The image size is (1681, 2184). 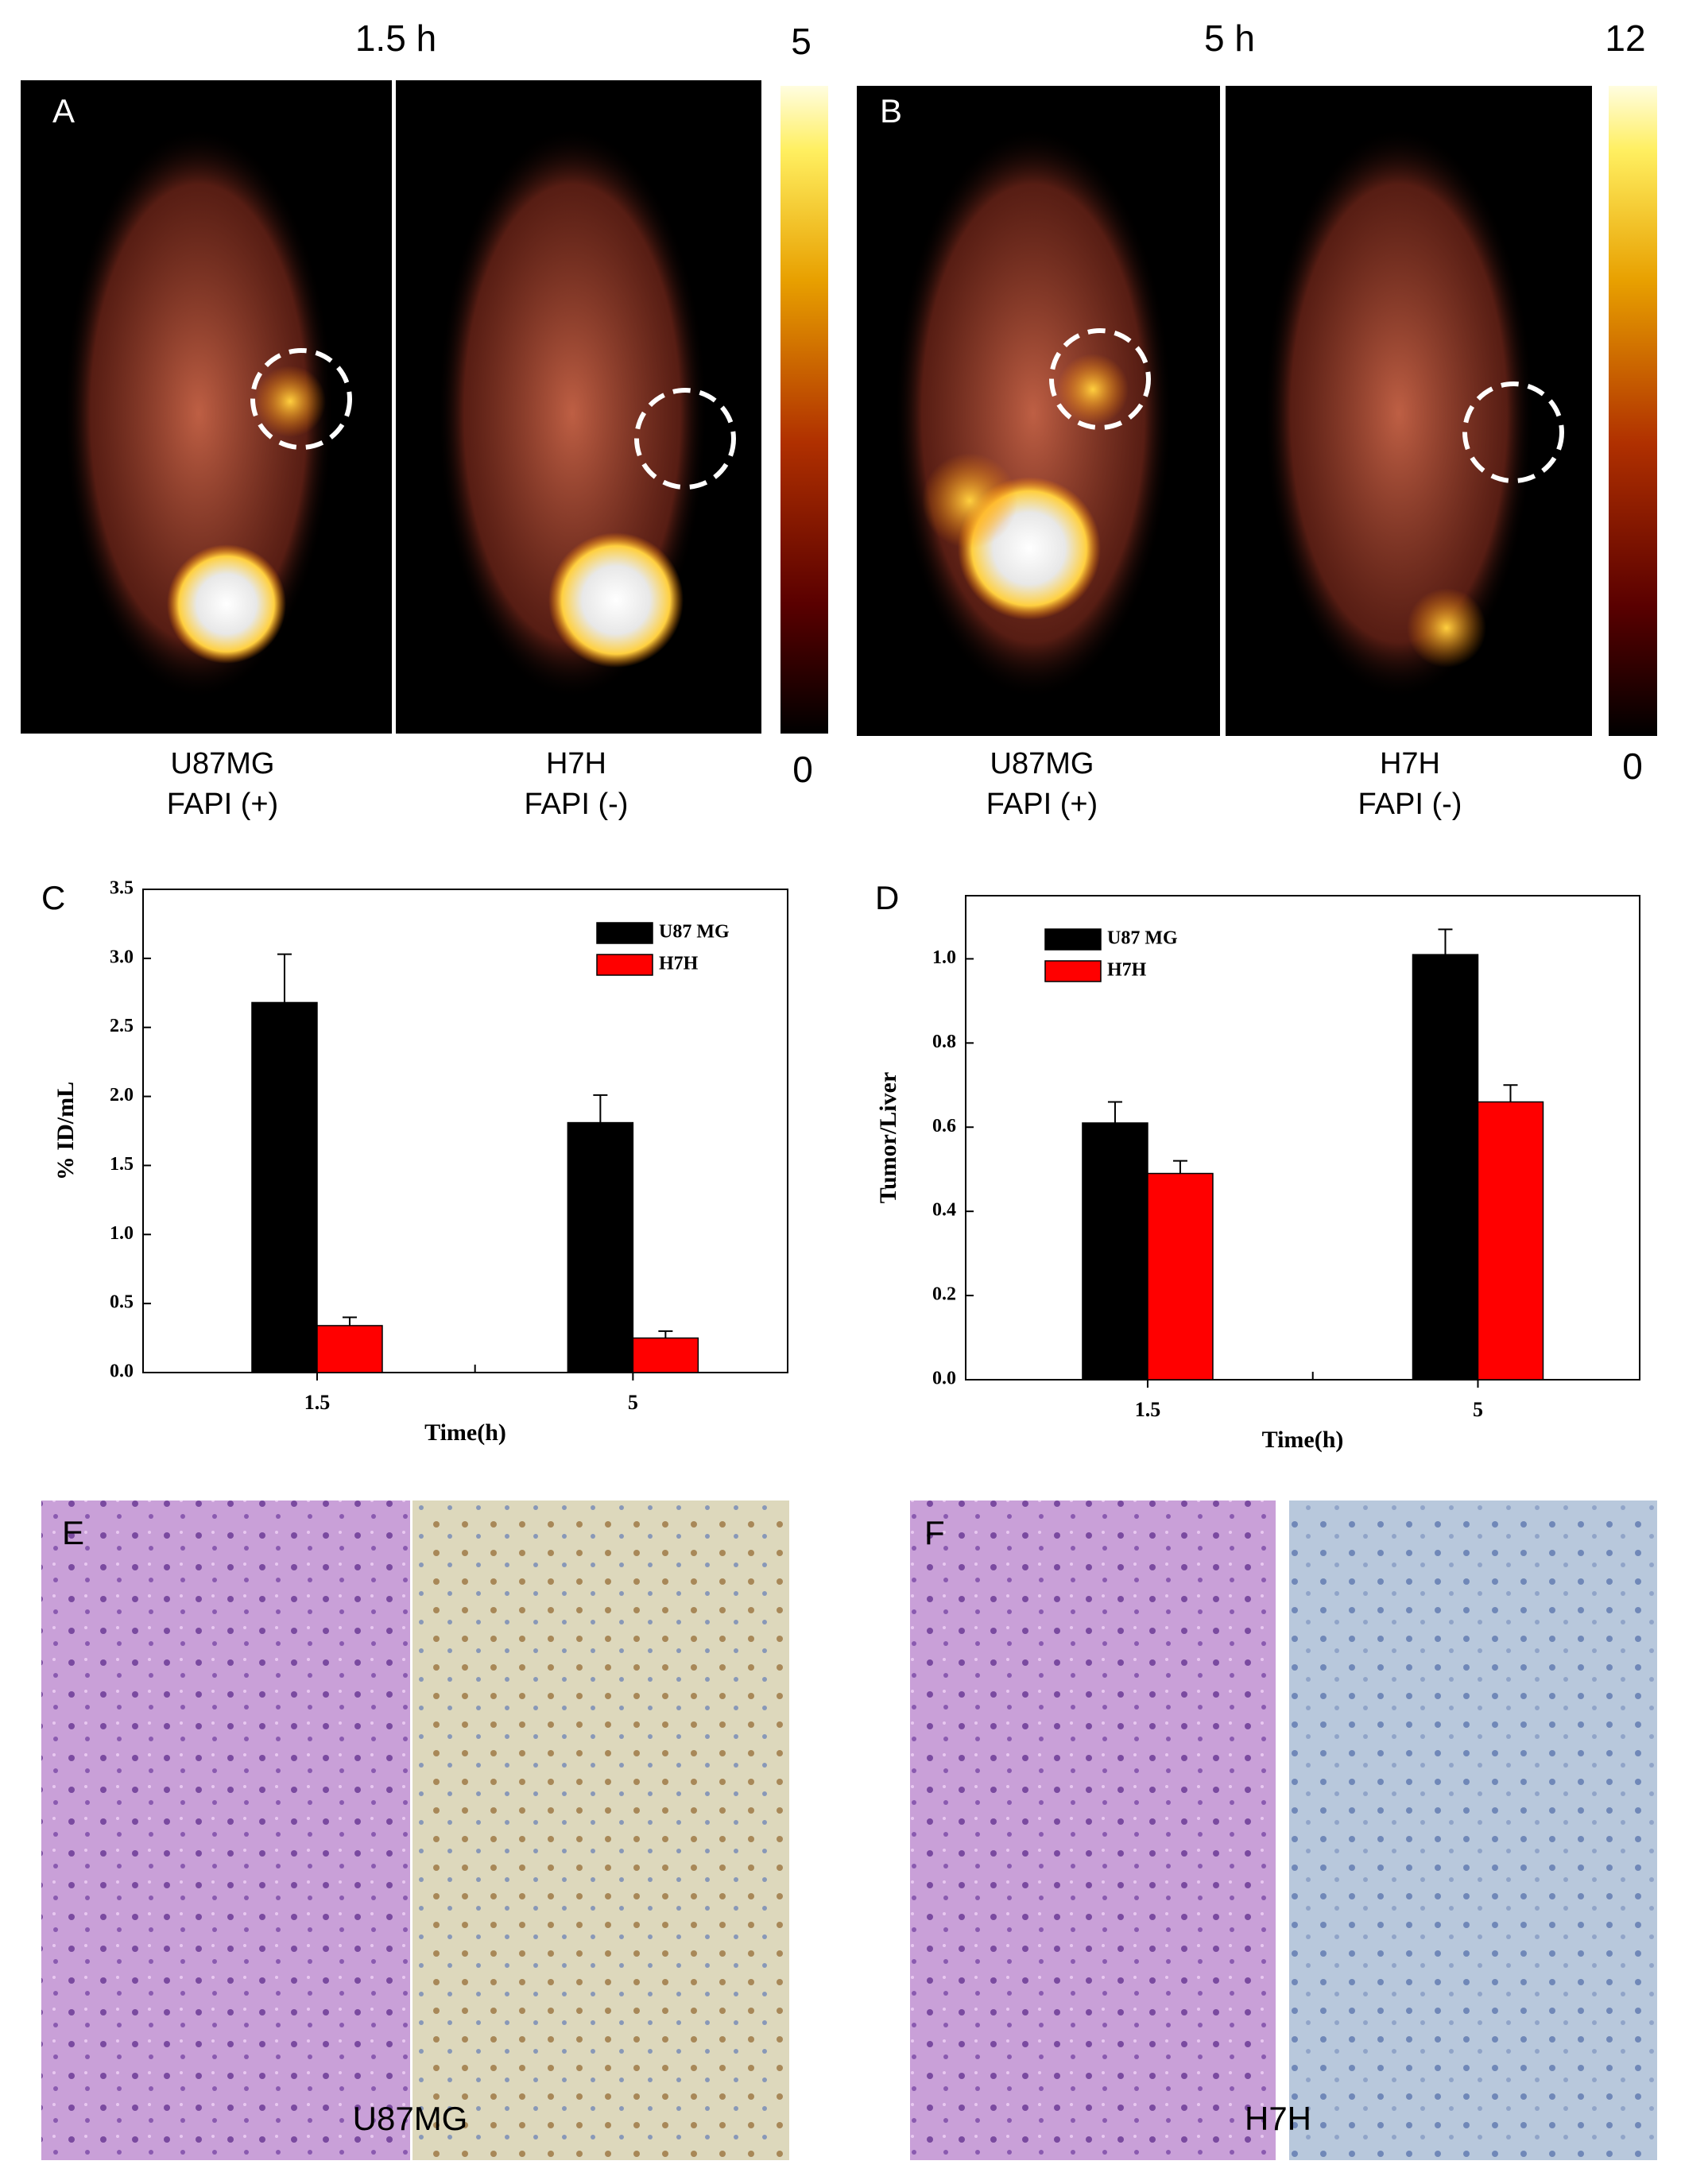 What do you see at coordinates (122, 1026) in the screenshot?
I see `y-tick-label: 2.5` at bounding box center [122, 1026].